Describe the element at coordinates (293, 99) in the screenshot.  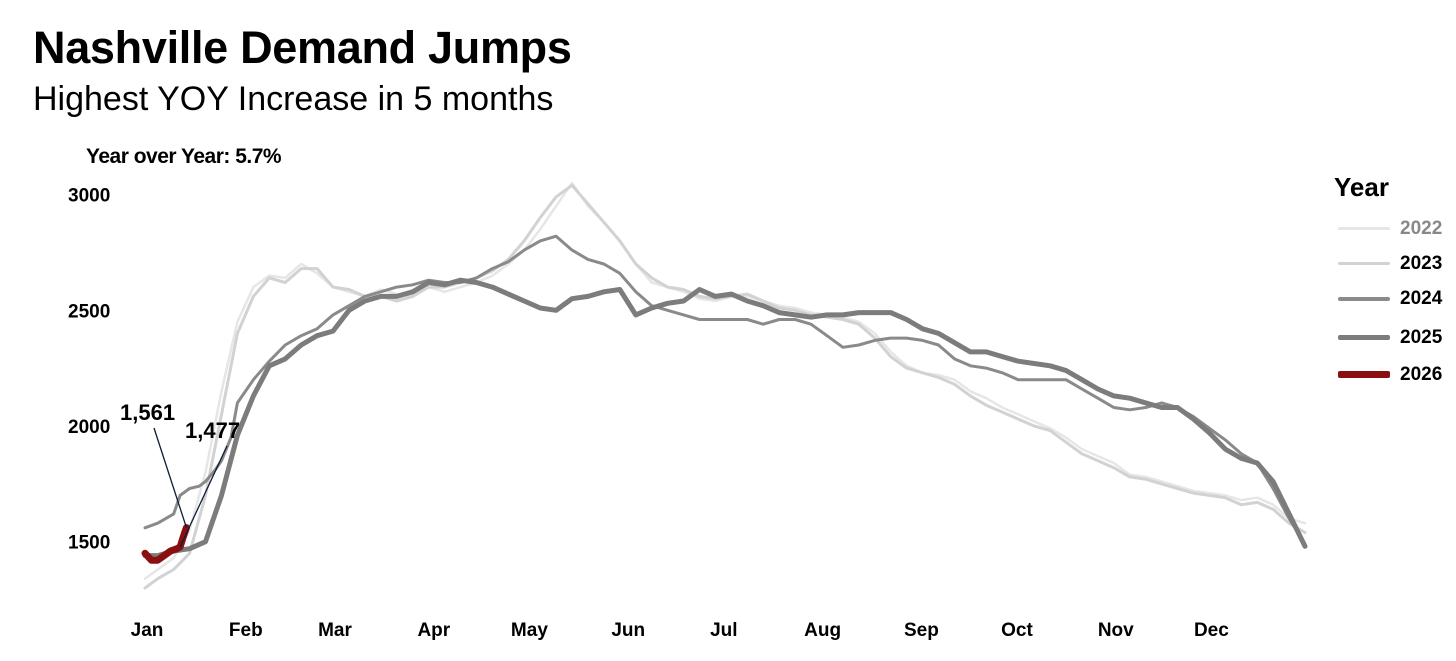
I see `chart-subtitle: Highest YOY Increase in 5 months` at that location.